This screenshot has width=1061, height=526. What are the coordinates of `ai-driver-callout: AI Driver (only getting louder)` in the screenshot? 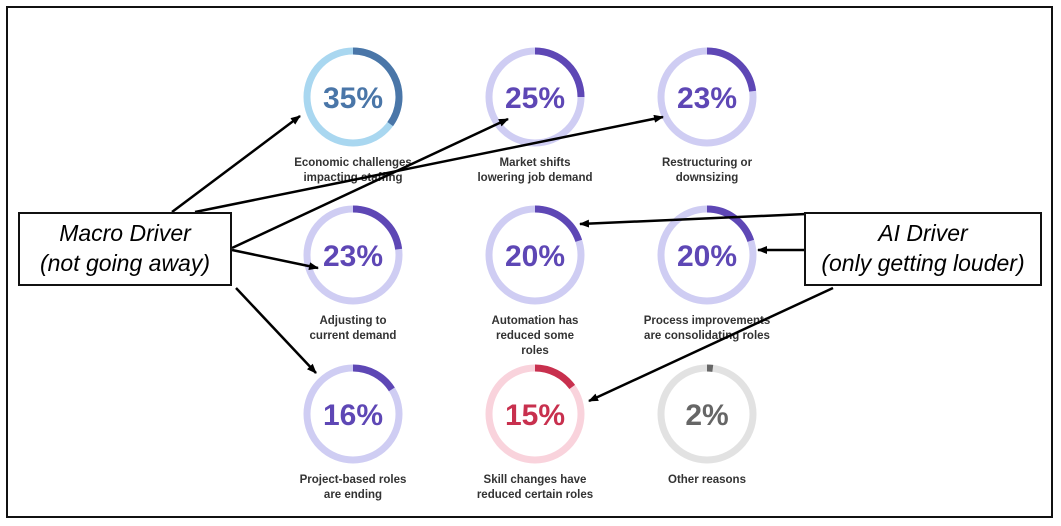 It's located at (923, 249).